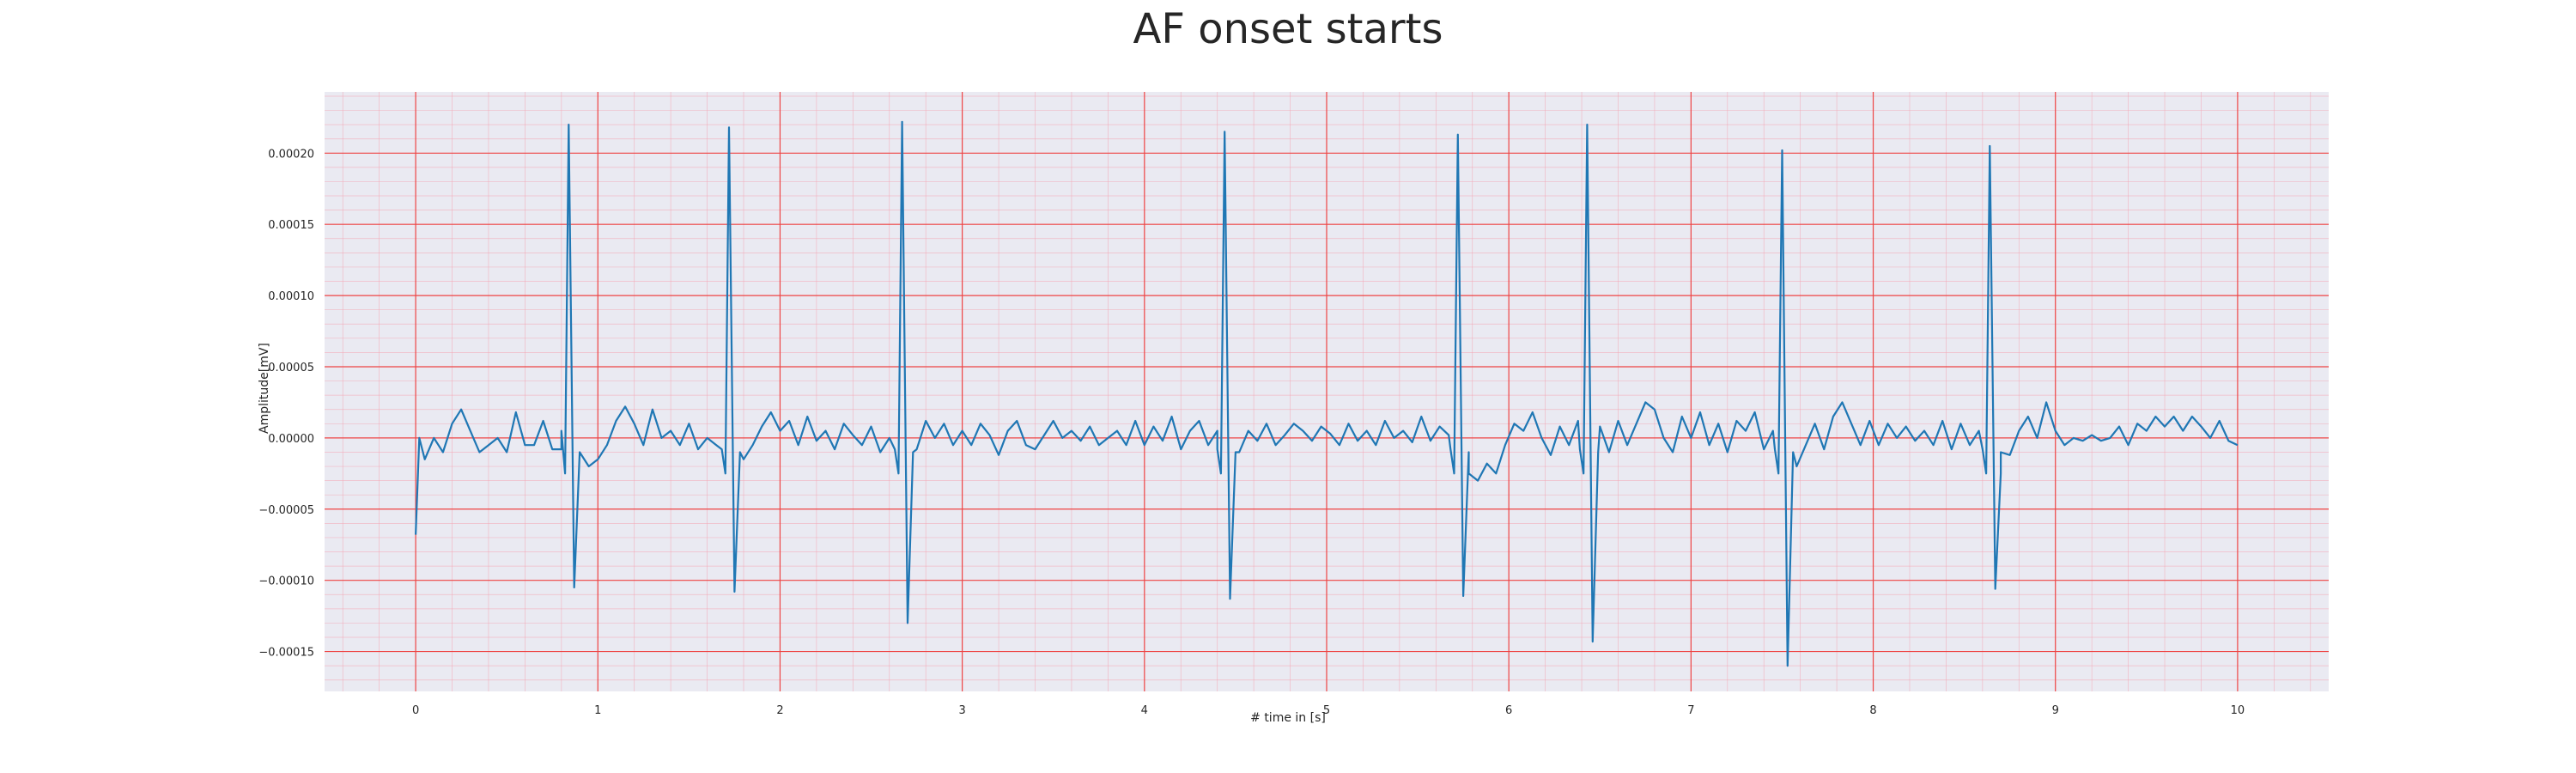  I want to click on x-tick-label: 3, so click(962, 710).